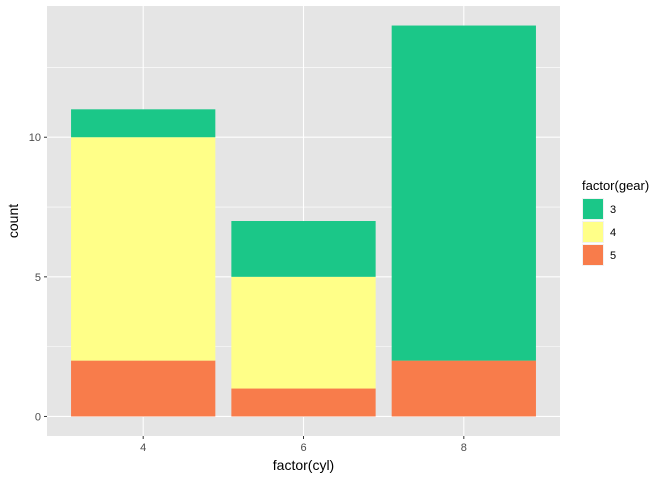 The height and width of the screenshot is (480, 672). Describe the element at coordinates (143, 448) in the screenshot. I see `x-tick-label: 4` at that location.